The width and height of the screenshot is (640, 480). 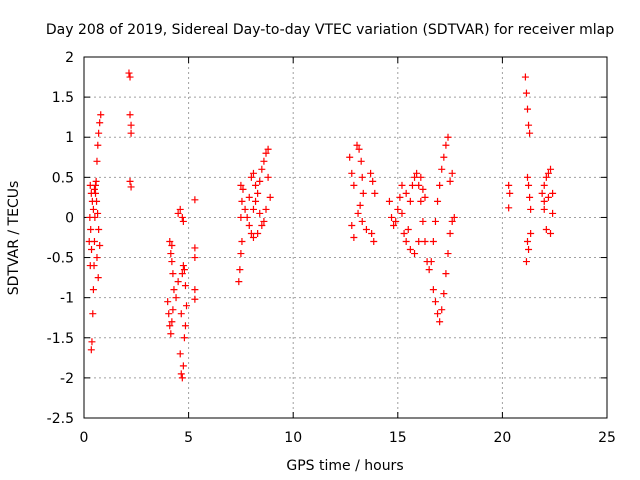 What do you see at coordinates (344, 466) in the screenshot?
I see `x-axis-label: GPS time / hours` at bounding box center [344, 466].